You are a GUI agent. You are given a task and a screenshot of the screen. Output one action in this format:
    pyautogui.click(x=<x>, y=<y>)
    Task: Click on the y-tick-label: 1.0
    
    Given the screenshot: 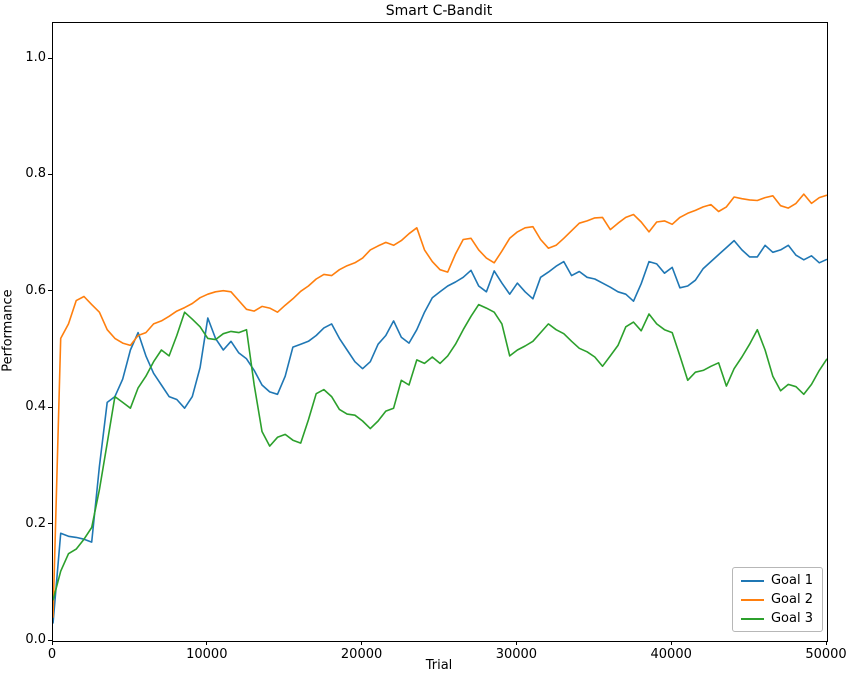 What is the action you would take?
    pyautogui.click(x=35, y=58)
    